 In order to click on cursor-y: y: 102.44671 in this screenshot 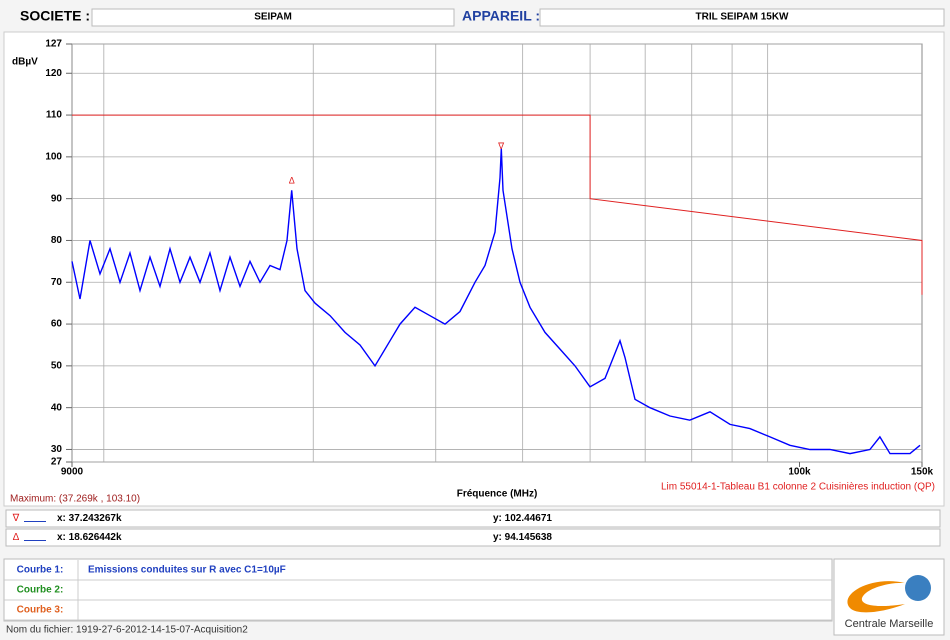, I will do `click(522, 518)`.